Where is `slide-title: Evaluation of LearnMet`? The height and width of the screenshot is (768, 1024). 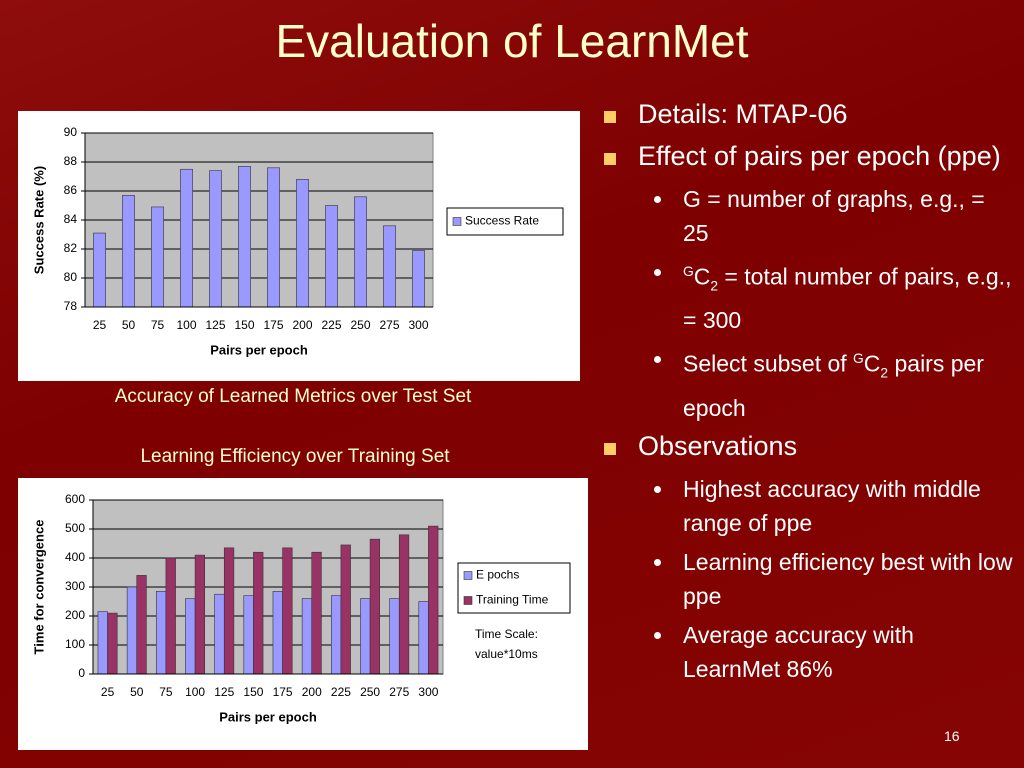 slide-title: Evaluation of LearnMet is located at coordinates (512, 41).